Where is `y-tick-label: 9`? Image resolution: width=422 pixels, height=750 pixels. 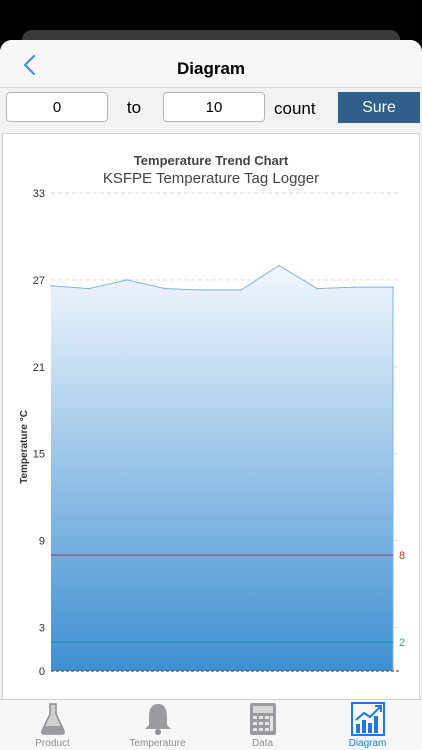 y-tick-label: 9 is located at coordinates (42, 542).